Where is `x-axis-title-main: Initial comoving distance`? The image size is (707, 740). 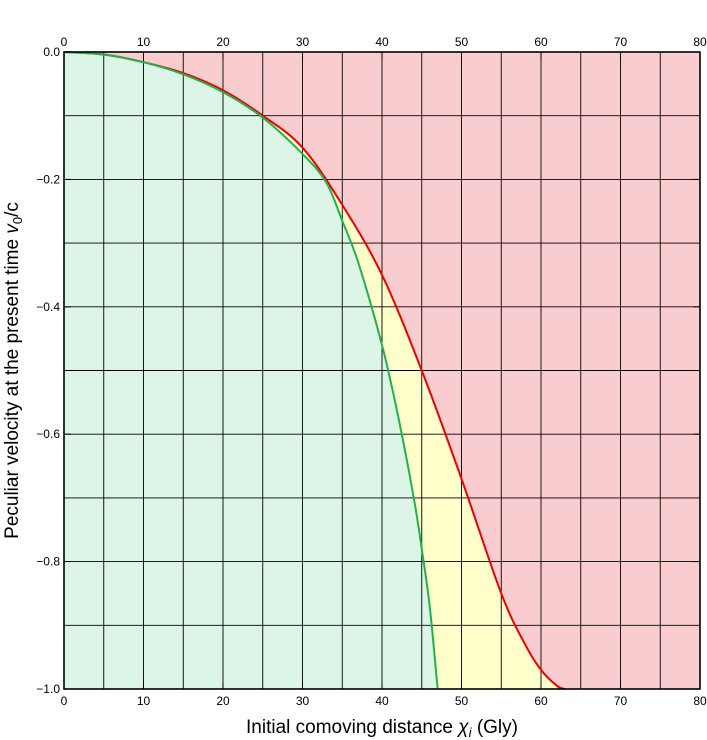
x-axis-title-main: Initial comoving distance is located at coordinates (352, 727).